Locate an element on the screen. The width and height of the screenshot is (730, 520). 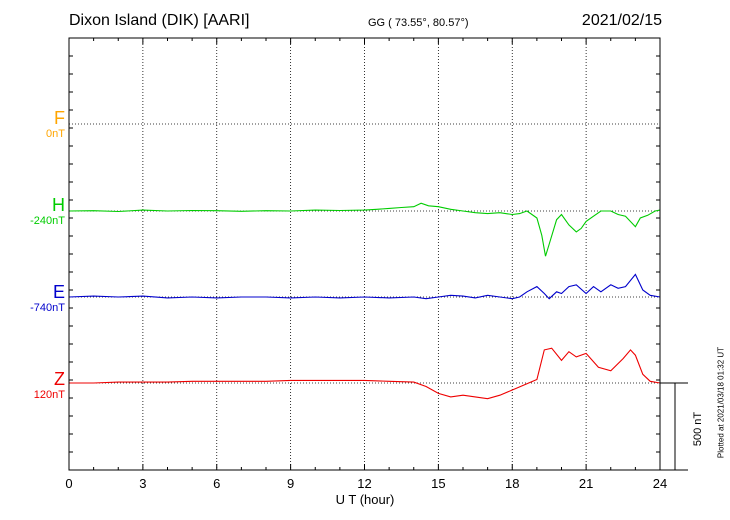
component-baseline: -240nT is located at coordinates (47, 221).